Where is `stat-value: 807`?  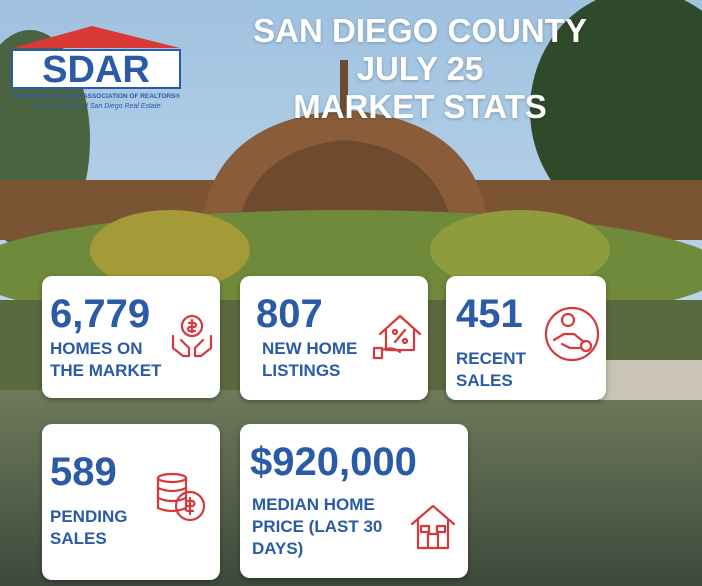
stat-value: 807 is located at coordinates (289, 314).